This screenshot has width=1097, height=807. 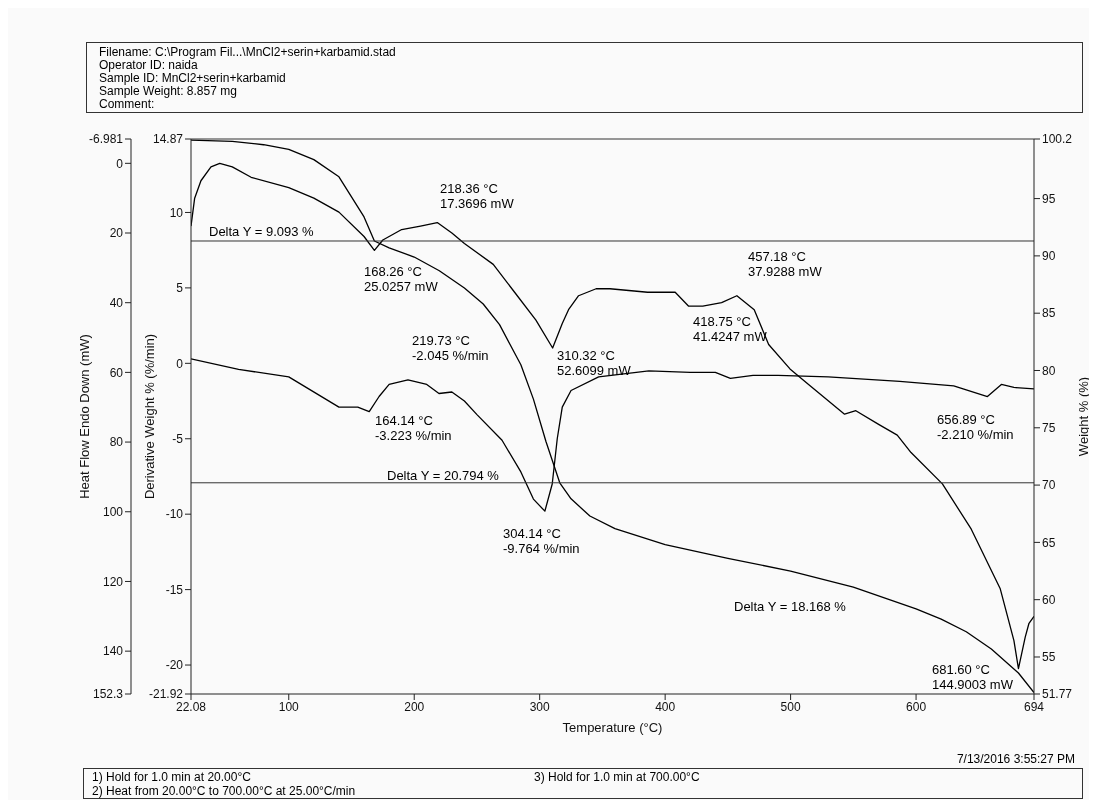 What do you see at coordinates (1057, 694) in the screenshot?
I see `y3-tick-label: 51.77` at bounding box center [1057, 694].